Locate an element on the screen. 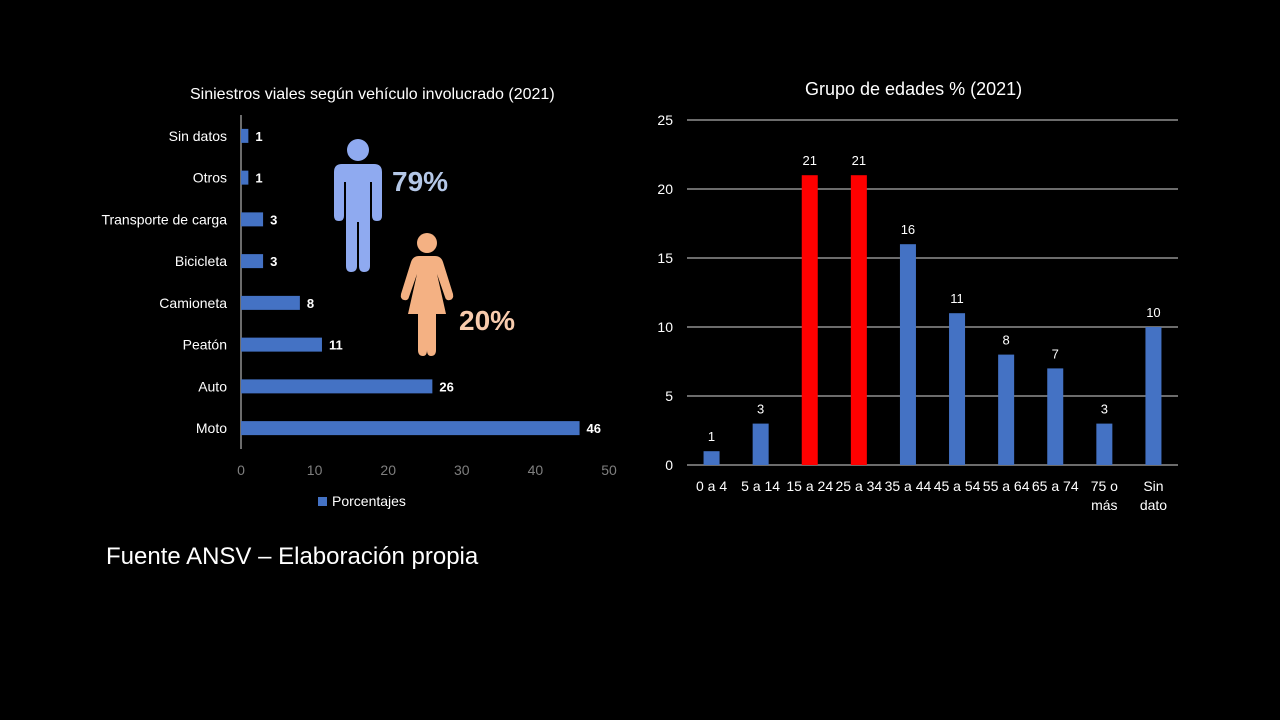 The width and height of the screenshot is (1280, 720). y-tick-label: 0 is located at coordinates (669, 465).